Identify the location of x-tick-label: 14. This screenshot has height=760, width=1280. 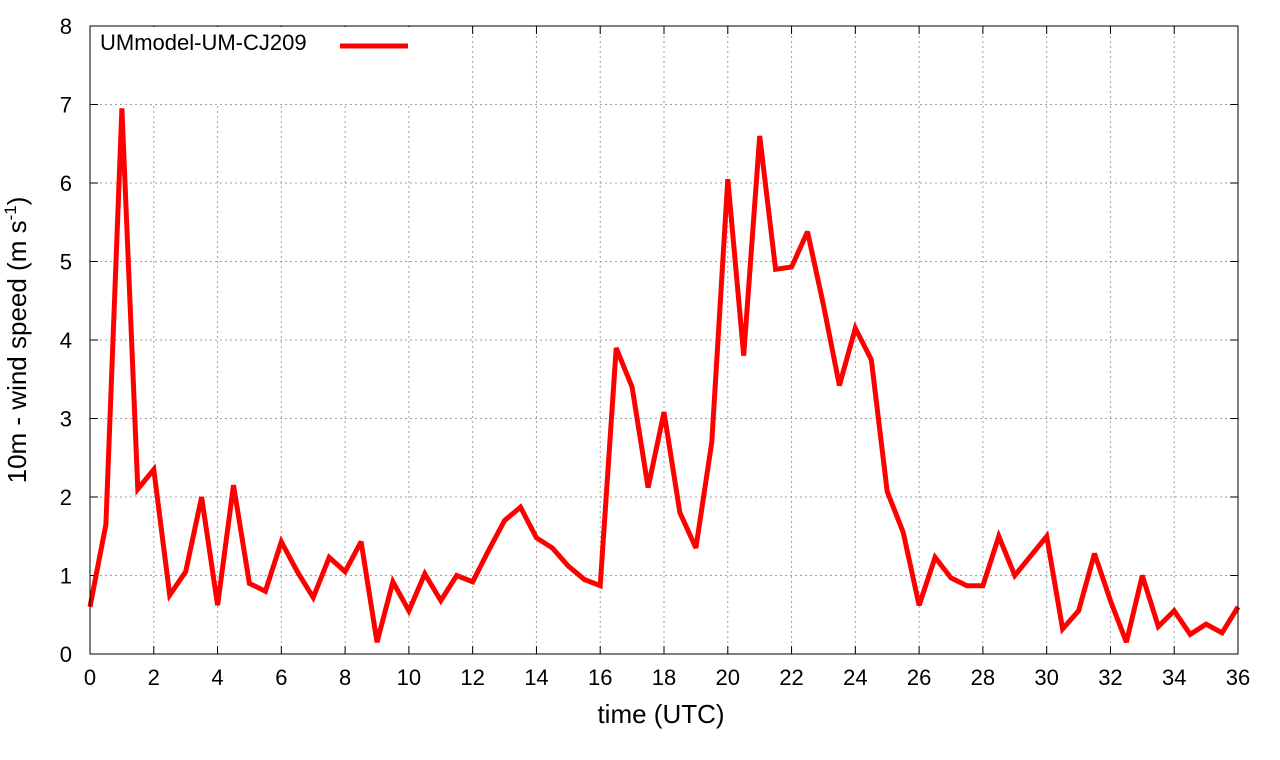
(536, 677).